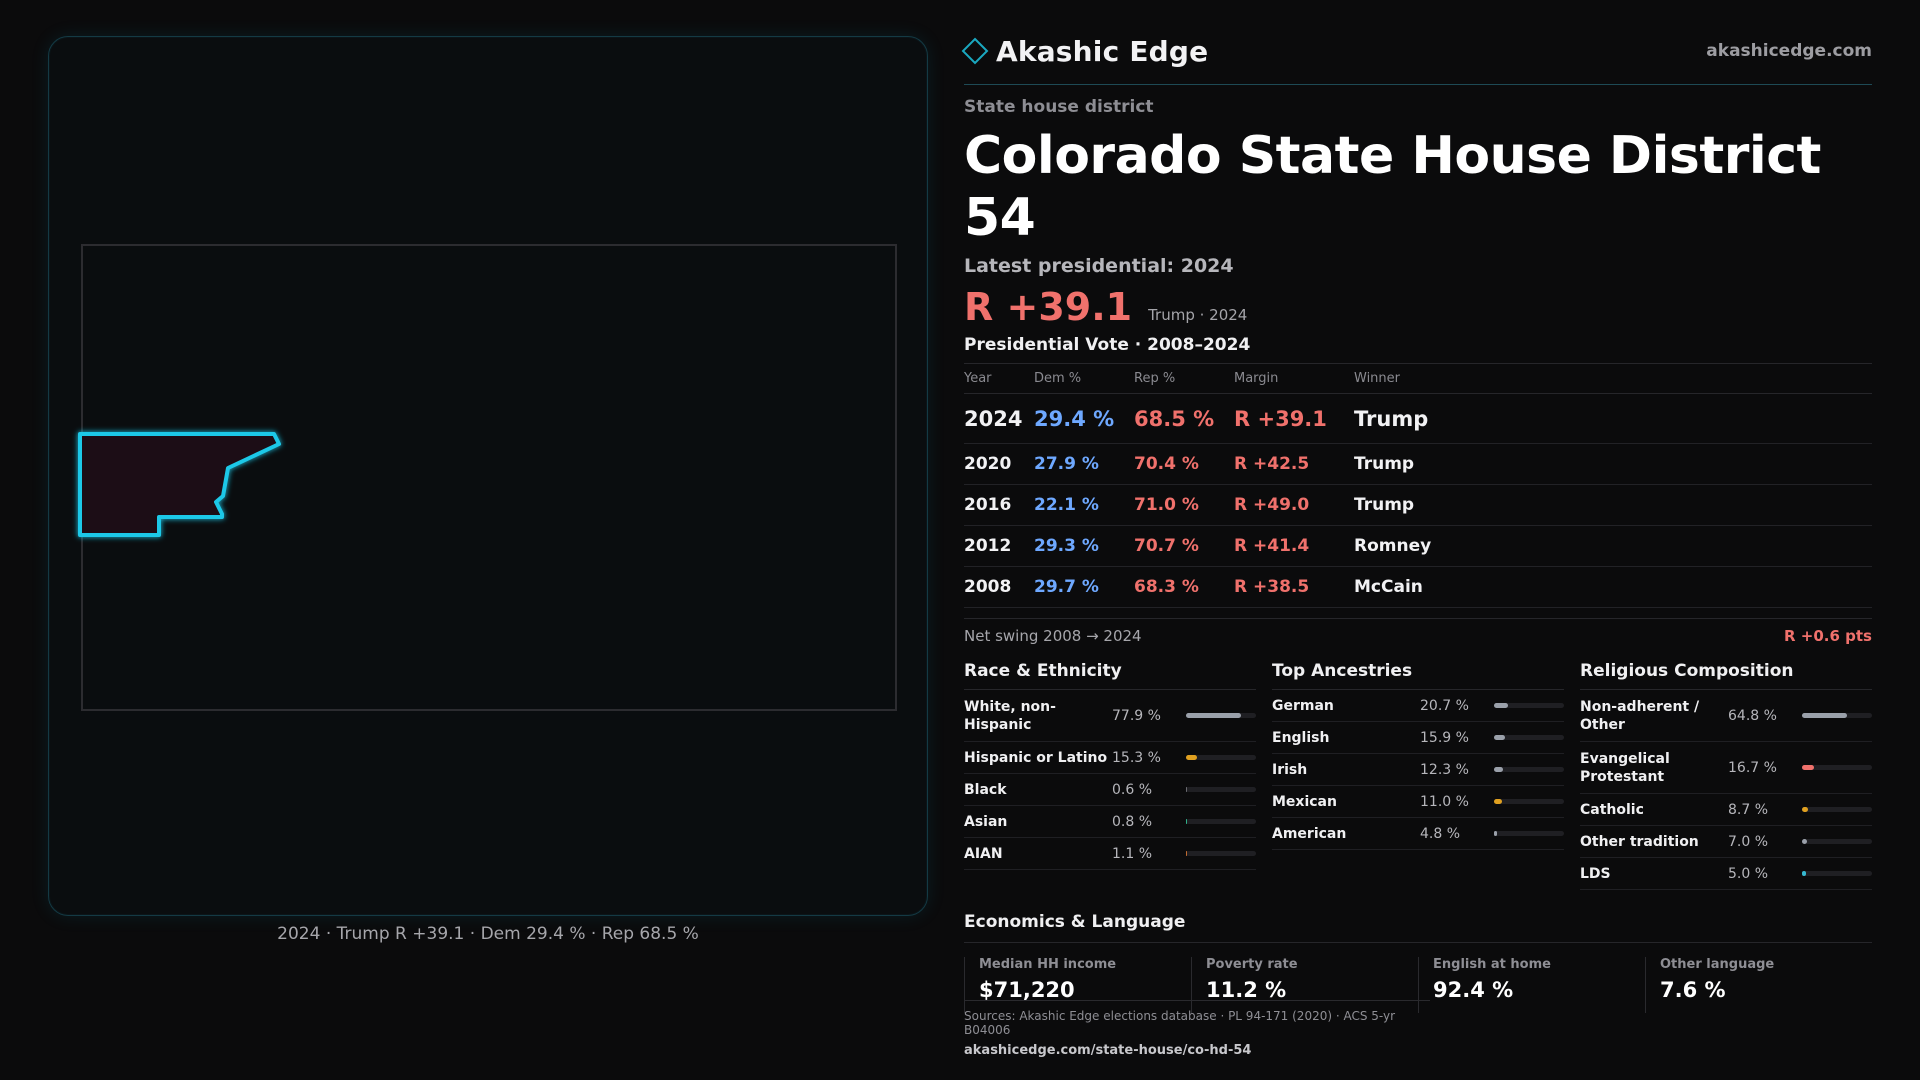  I want to click on list-item: English 15.9 %, so click(1418, 738).